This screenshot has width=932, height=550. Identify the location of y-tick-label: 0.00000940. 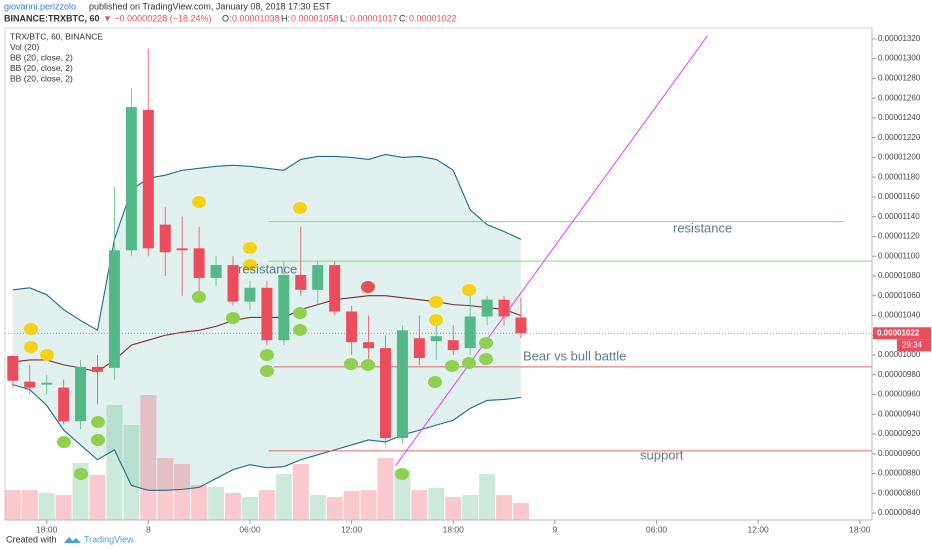
(899, 413).